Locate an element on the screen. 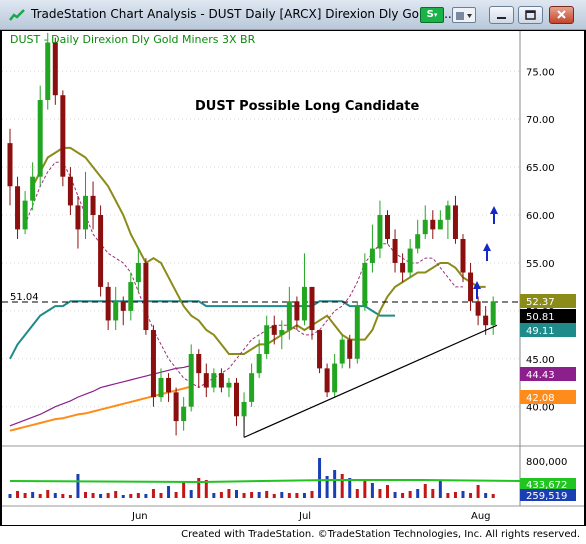 This screenshot has width=586, height=544. reference-line-label: 51.04 is located at coordinates (24, 297).